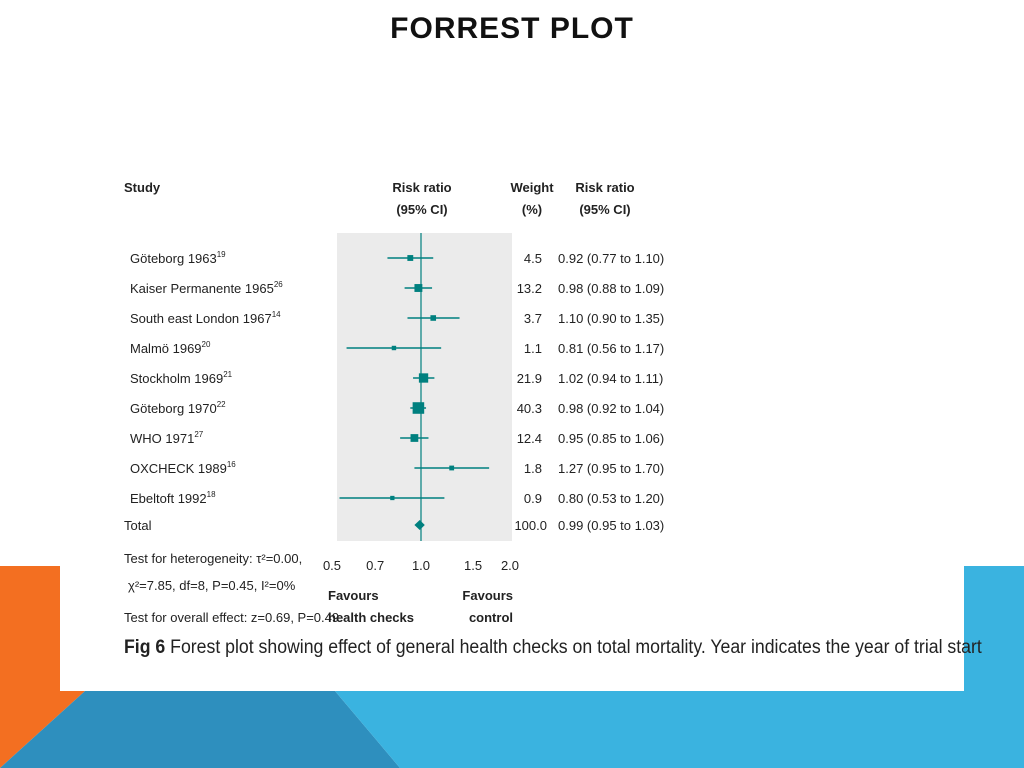  Describe the element at coordinates (332, 565) in the screenshot. I see `x-tick-label: 0.5` at that location.